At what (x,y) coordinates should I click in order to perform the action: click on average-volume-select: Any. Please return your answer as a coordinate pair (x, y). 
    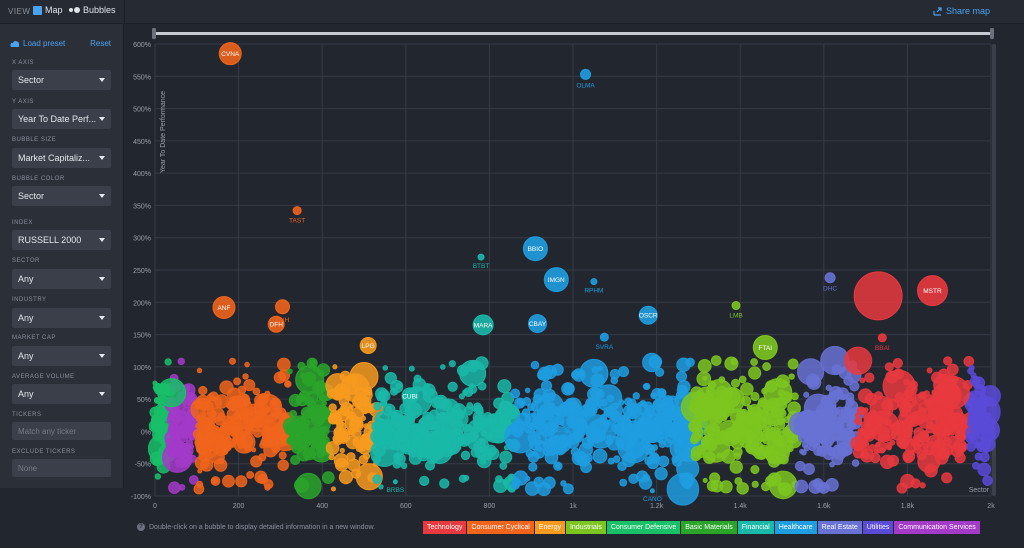
    Looking at the image, I should click on (61, 394).